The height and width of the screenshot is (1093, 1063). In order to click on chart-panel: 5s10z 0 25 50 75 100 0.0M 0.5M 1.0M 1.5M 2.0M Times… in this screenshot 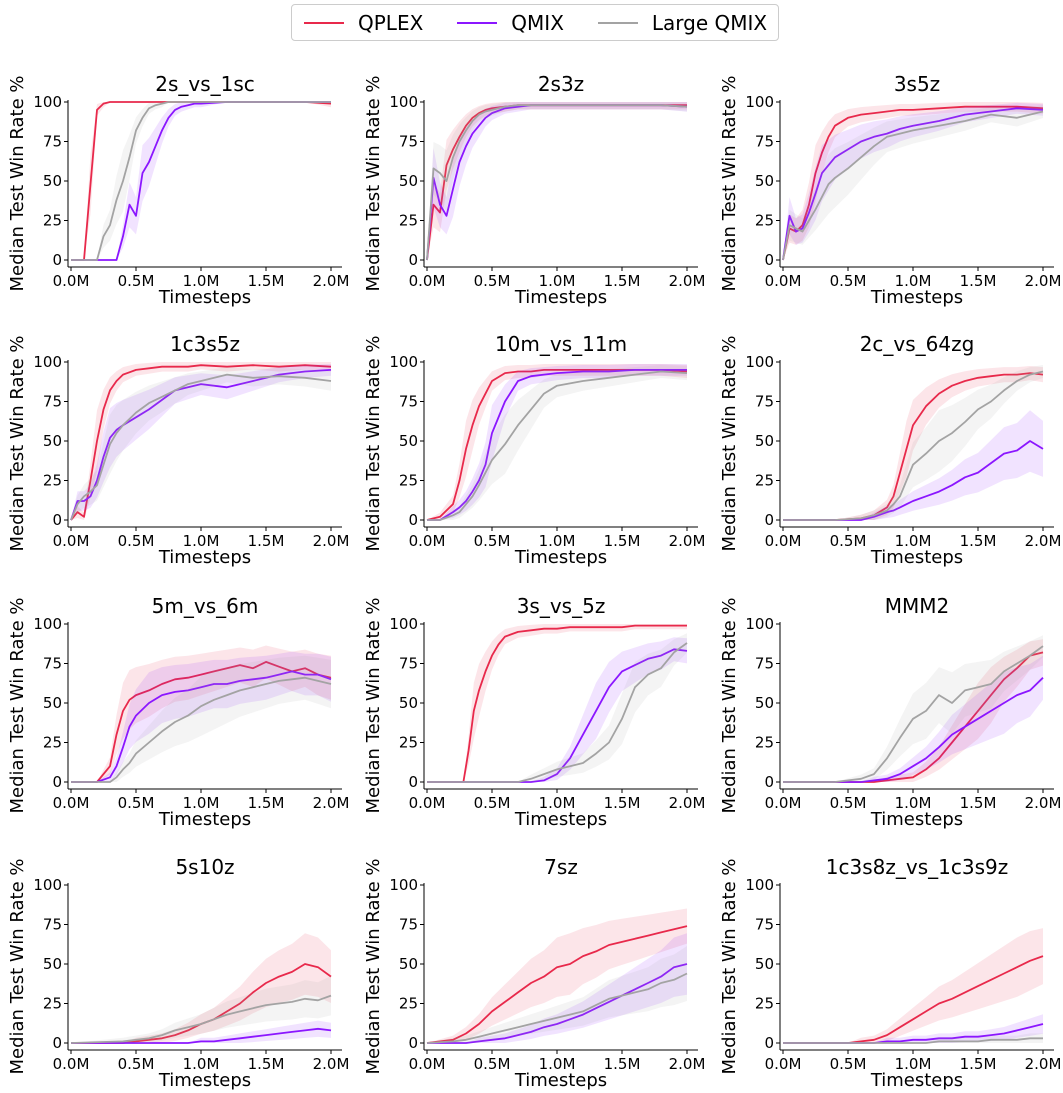, I will do `click(178, 973)`.